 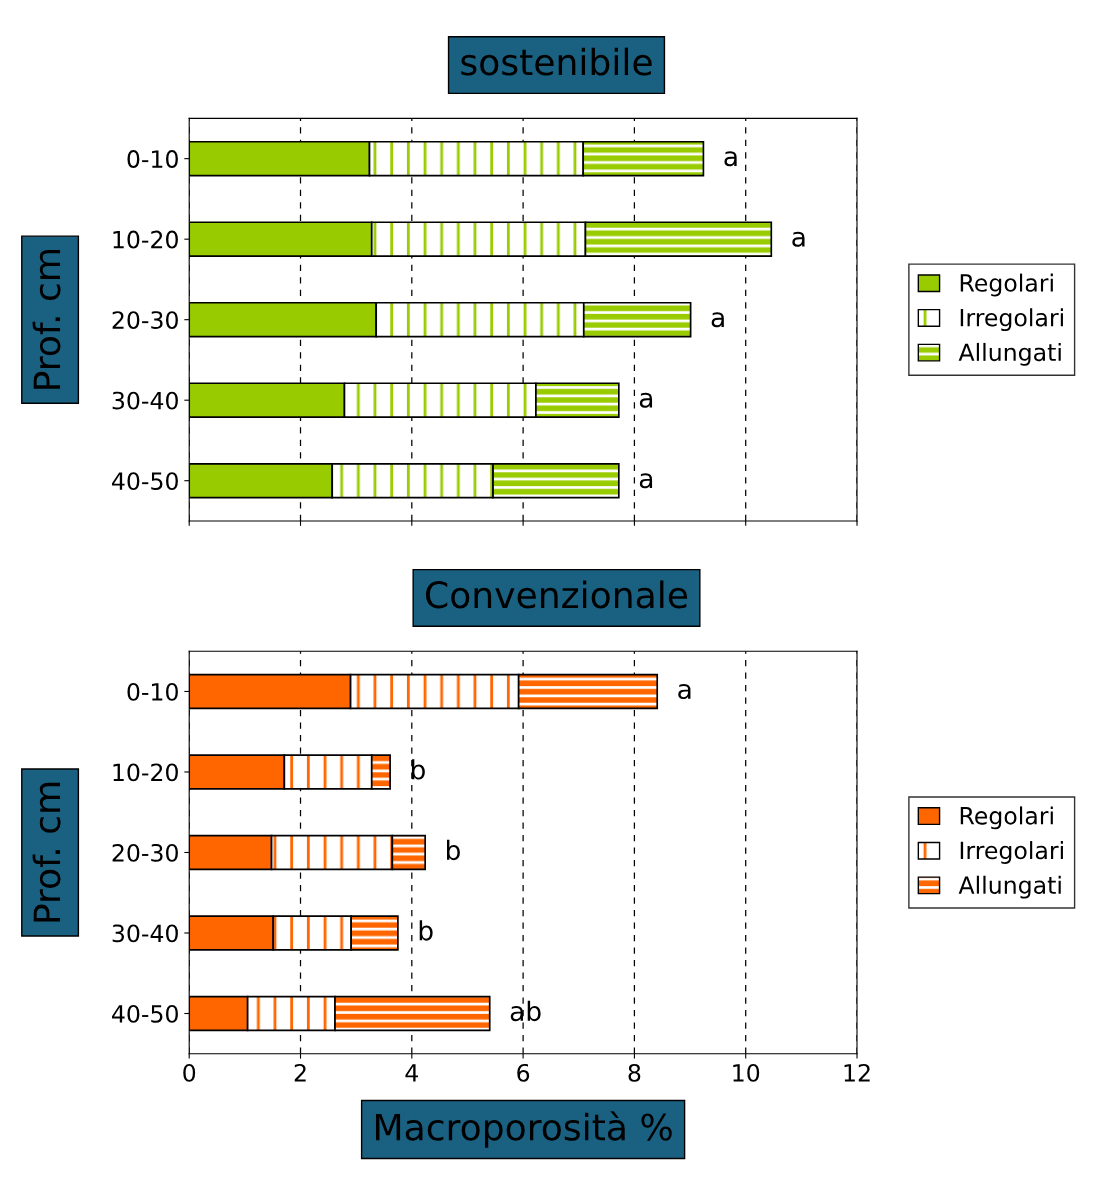 I want to click on x-tick-label: 10, so click(x=746, y=1072).